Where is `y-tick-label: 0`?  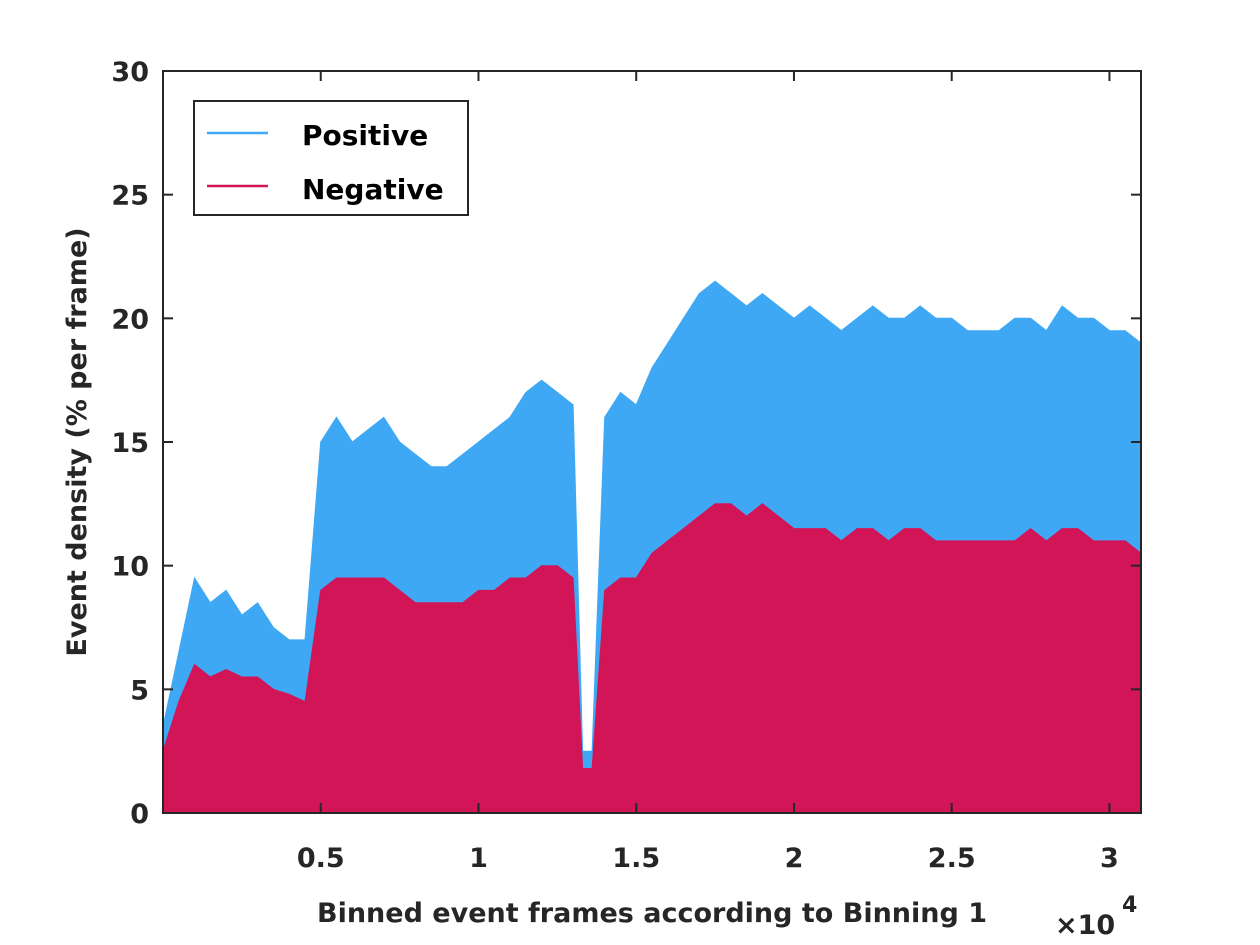
y-tick-label: 0 is located at coordinates (139, 814).